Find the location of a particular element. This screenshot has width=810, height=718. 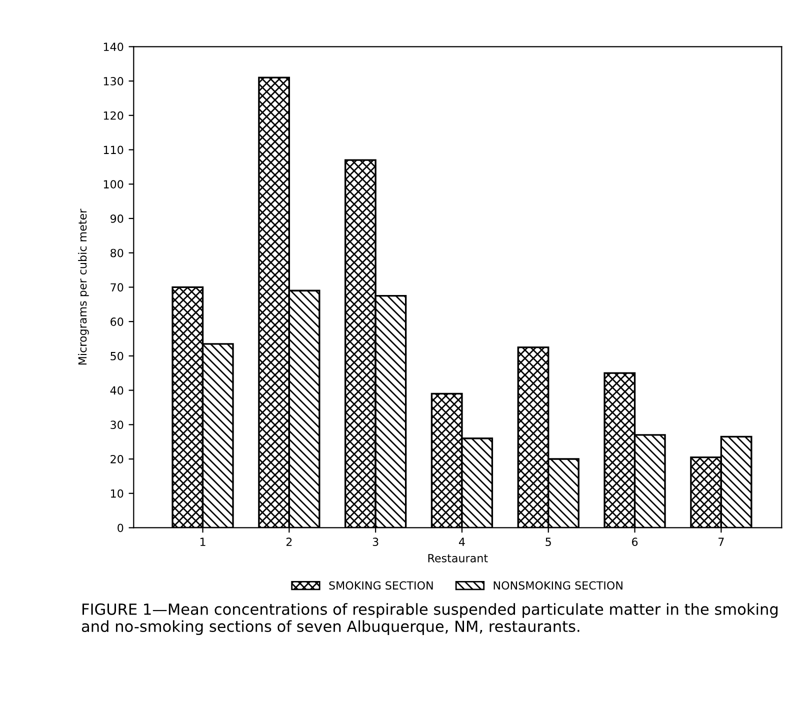

y-axis-title: Micrograms per cubic meter is located at coordinates (83, 286).